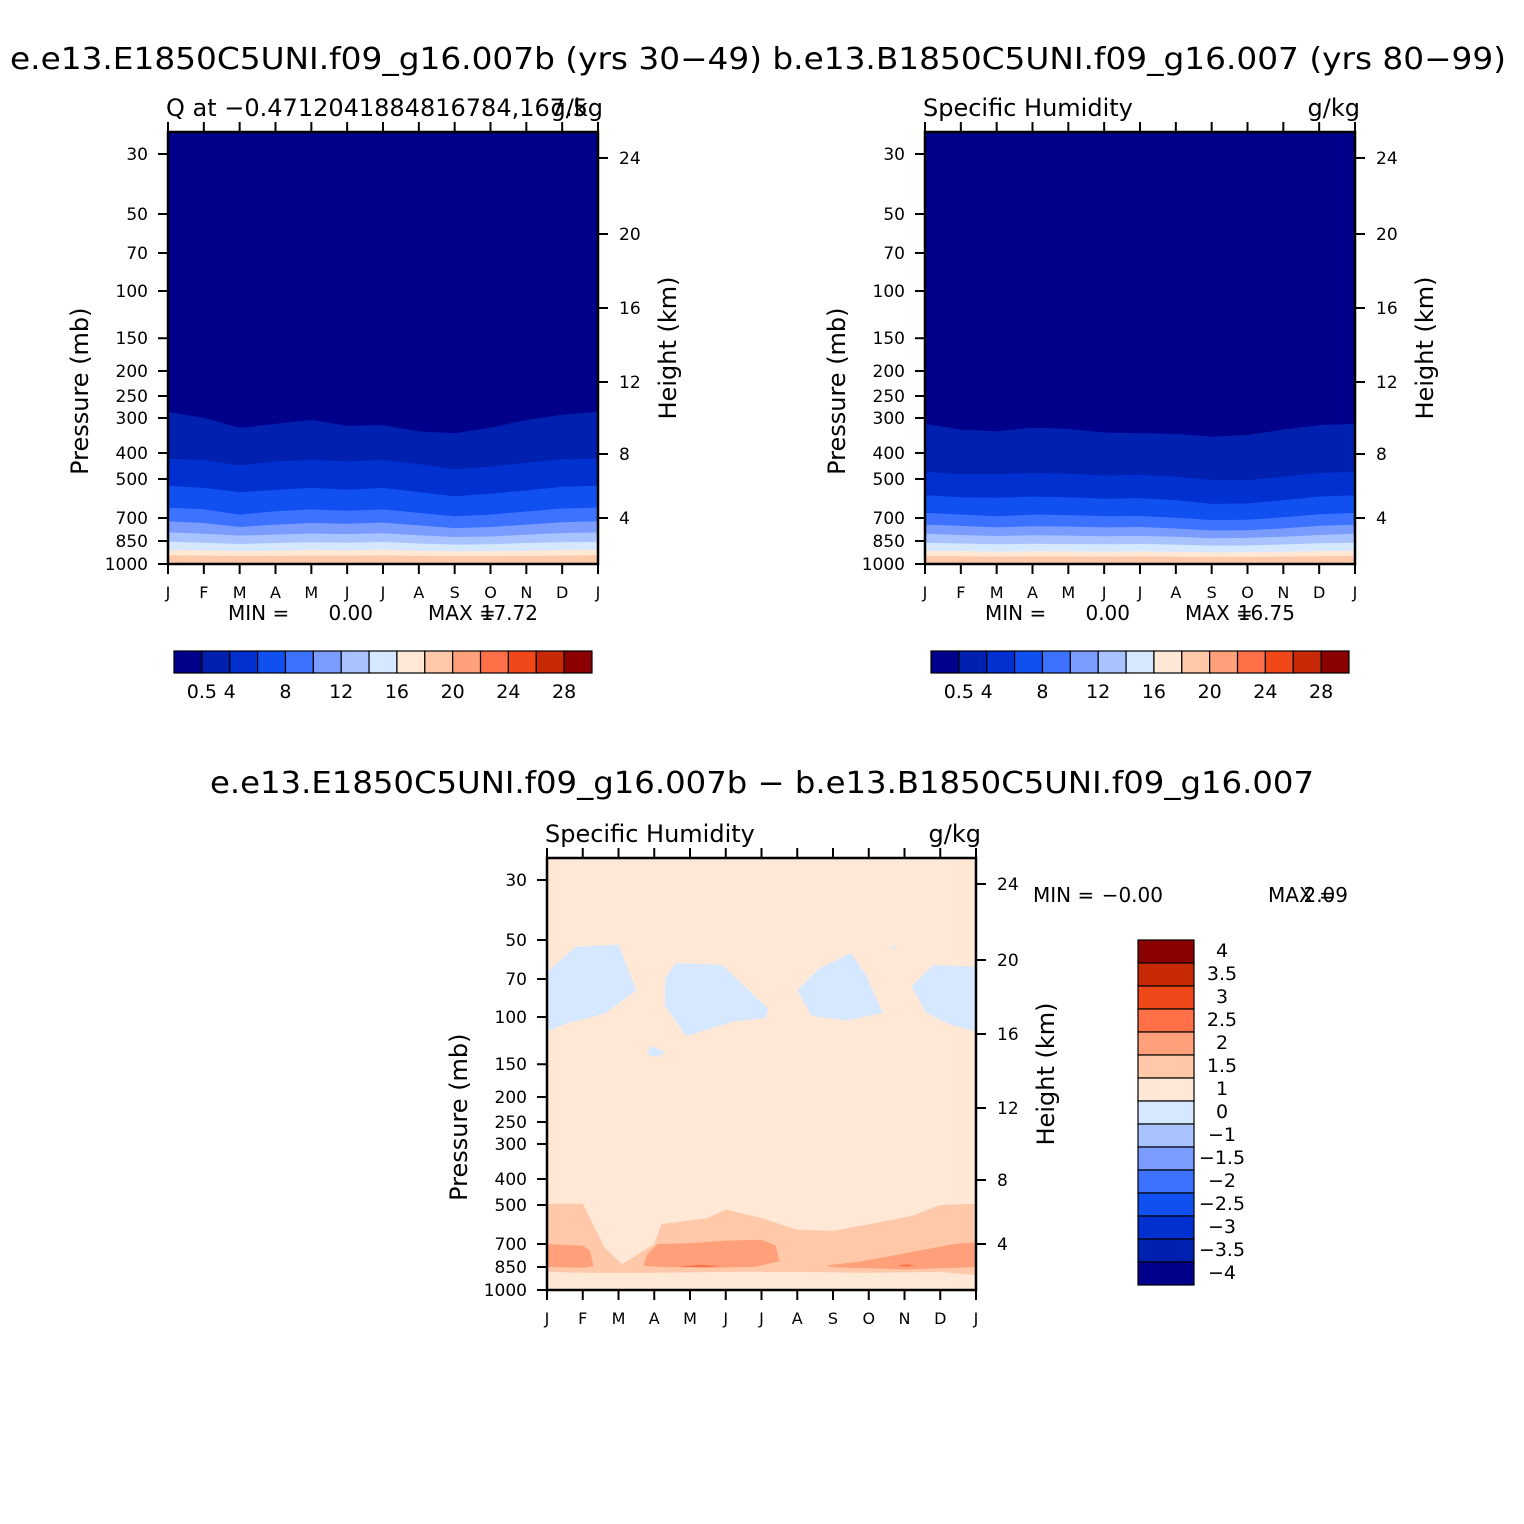  Describe the element at coordinates (453, 692) in the screenshot. I see `colorbar-label: 20` at that location.